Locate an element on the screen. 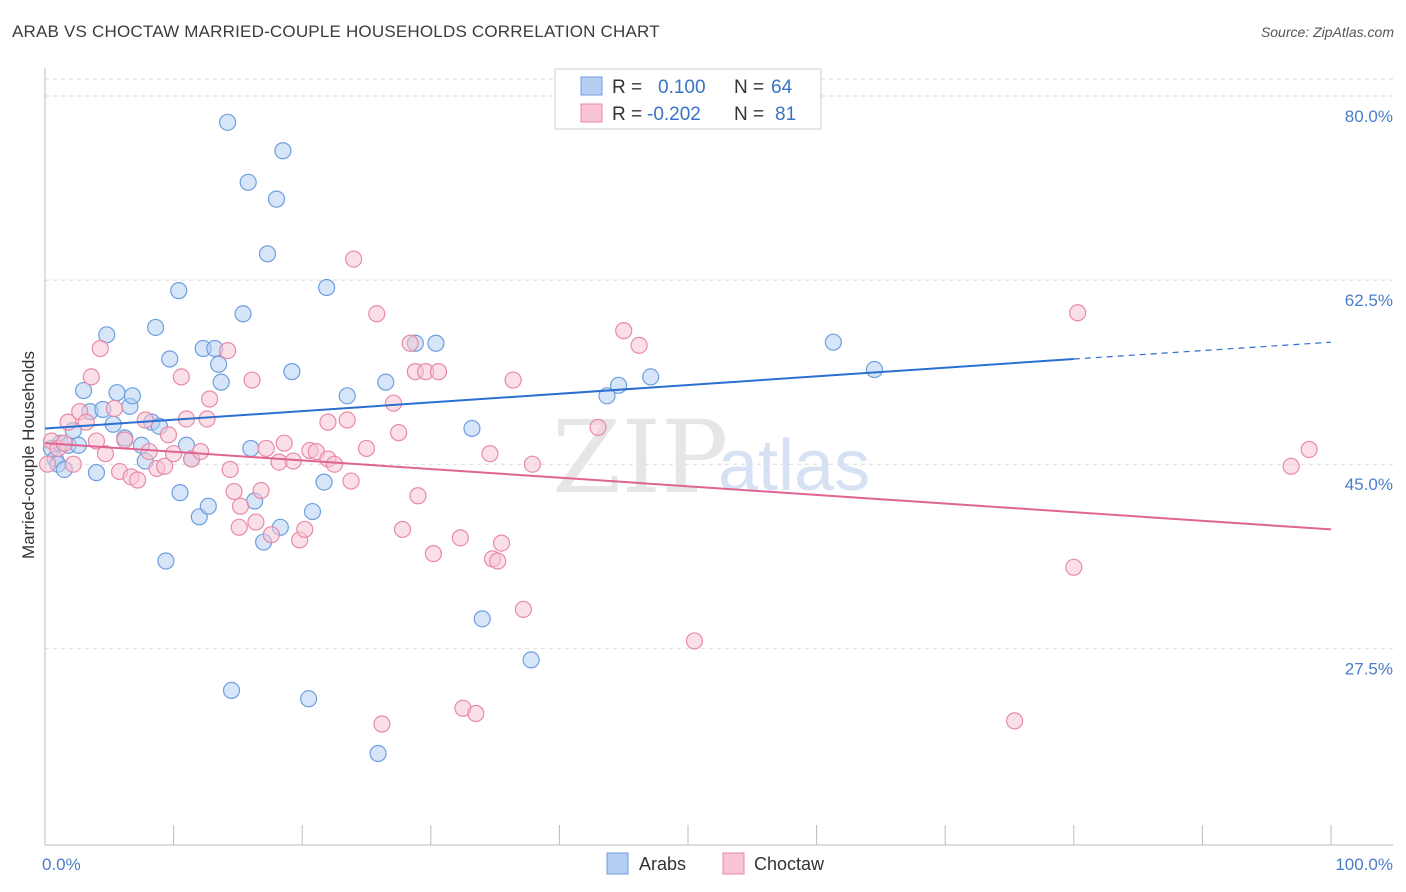 This screenshot has width=1406, height=892. watermark-zip: ZIP is located at coordinates (640, 457).